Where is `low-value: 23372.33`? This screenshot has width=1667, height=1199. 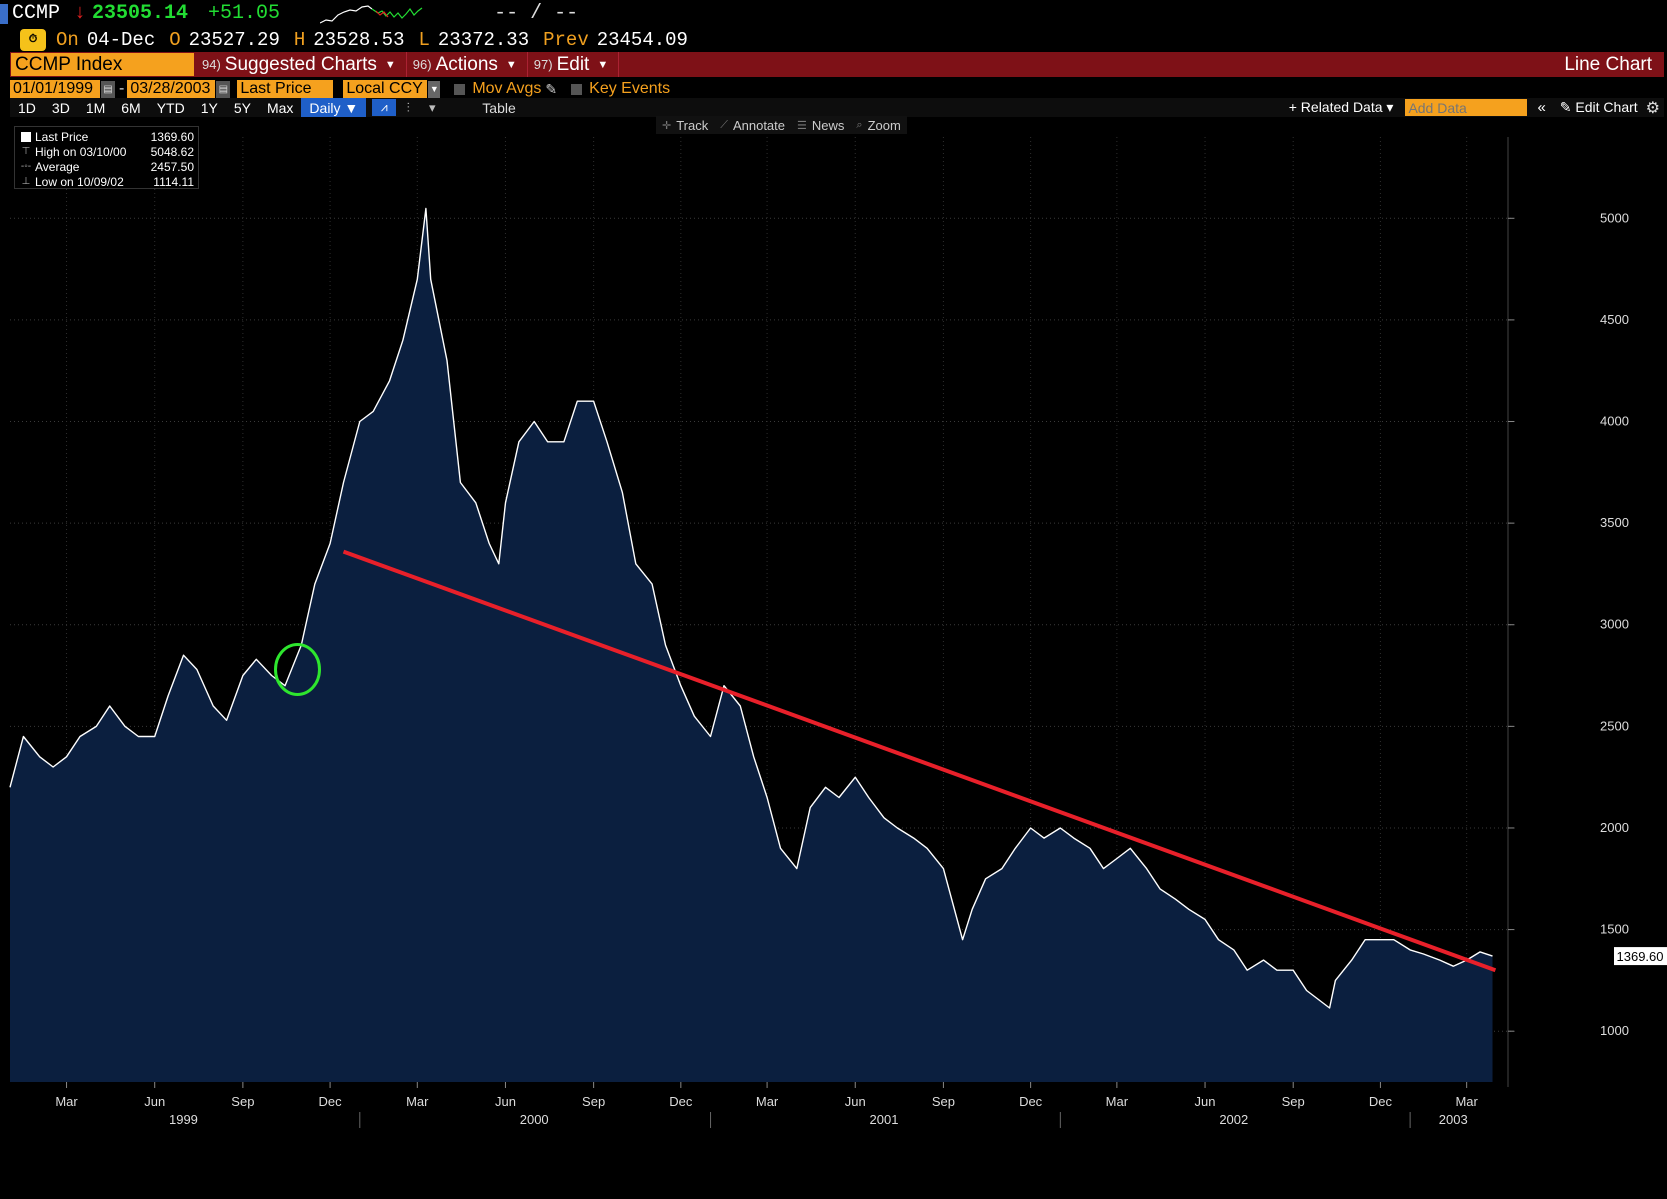
low-value: 23372.33 is located at coordinates (483, 40).